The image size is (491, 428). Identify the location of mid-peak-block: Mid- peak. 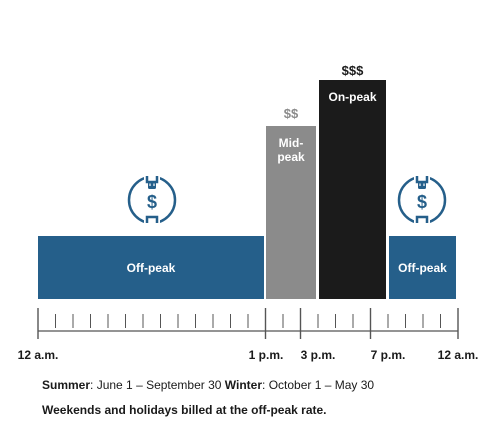
(291, 212).